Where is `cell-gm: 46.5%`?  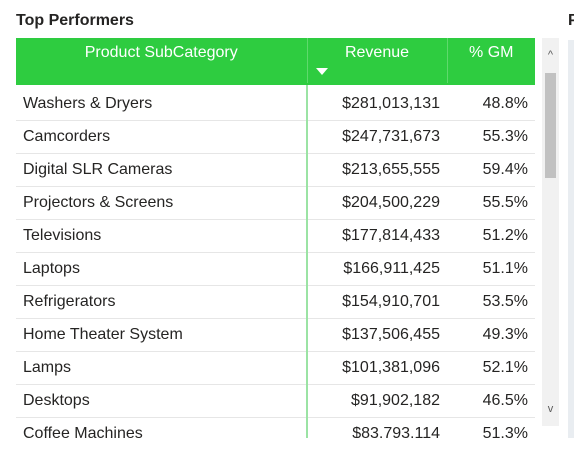 cell-gm: 46.5% is located at coordinates (491, 401).